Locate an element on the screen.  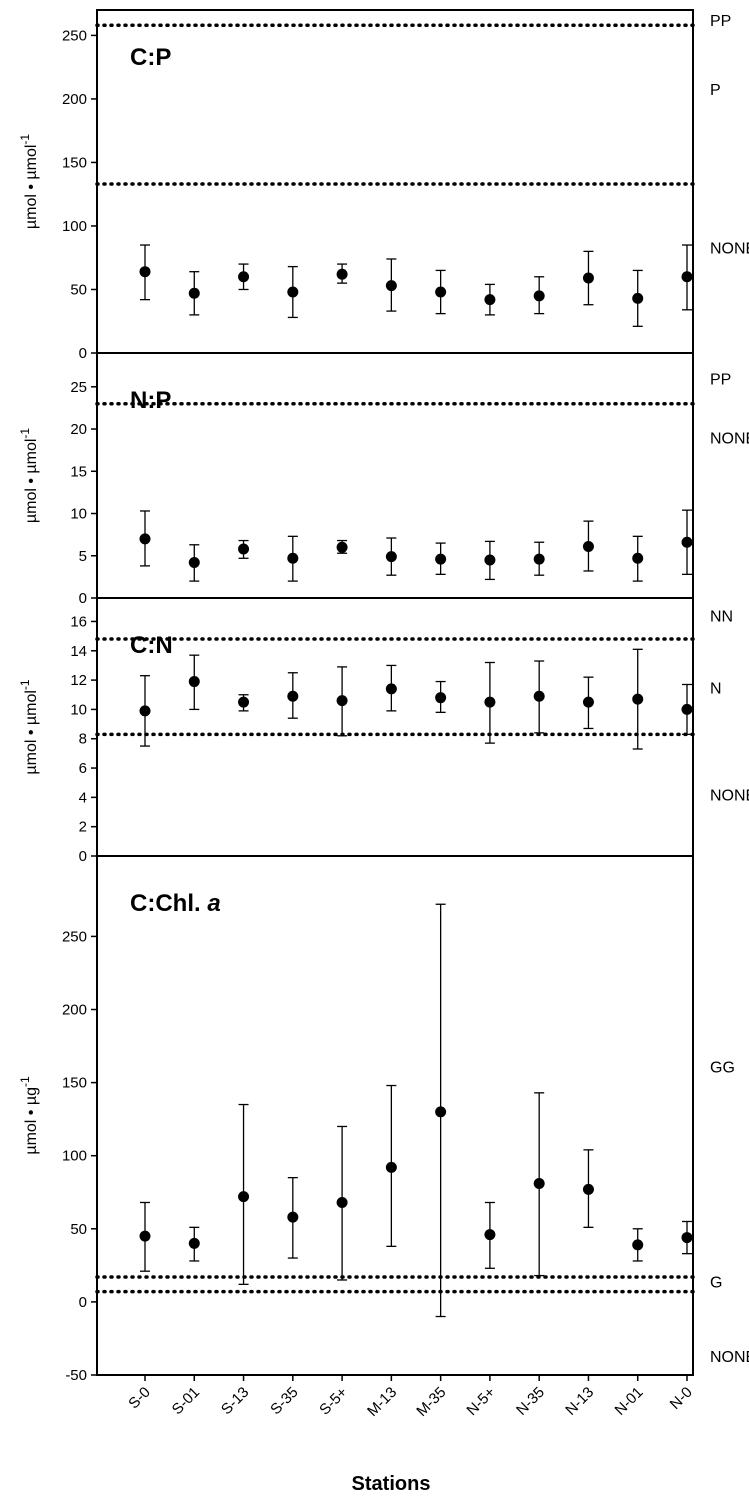
panel-frame is located at coordinates (395, 475).